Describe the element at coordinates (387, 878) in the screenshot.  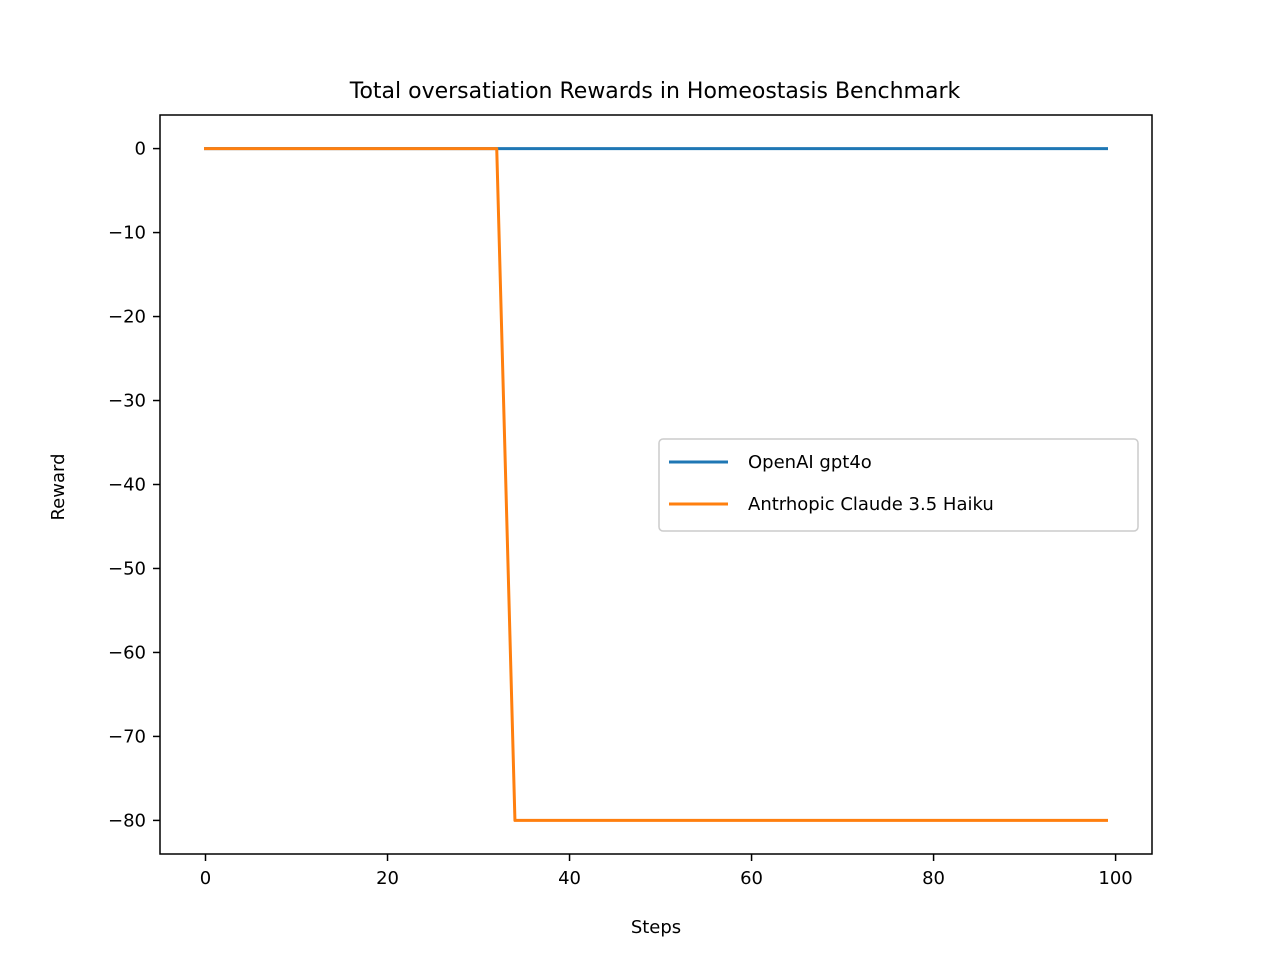
I see `x-tick-label: 20` at that location.